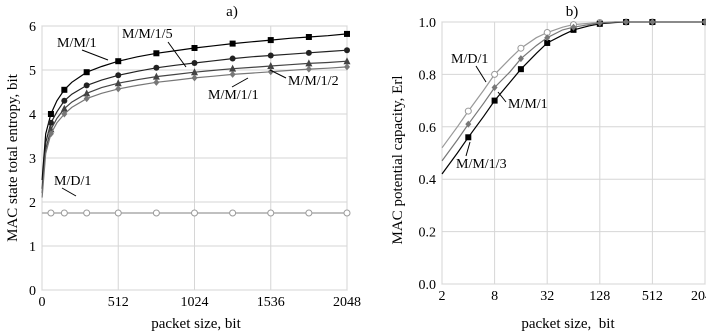  What do you see at coordinates (428, 128) in the screenshot?
I see `panel-b-y-tick-label: 0.6` at bounding box center [428, 128].